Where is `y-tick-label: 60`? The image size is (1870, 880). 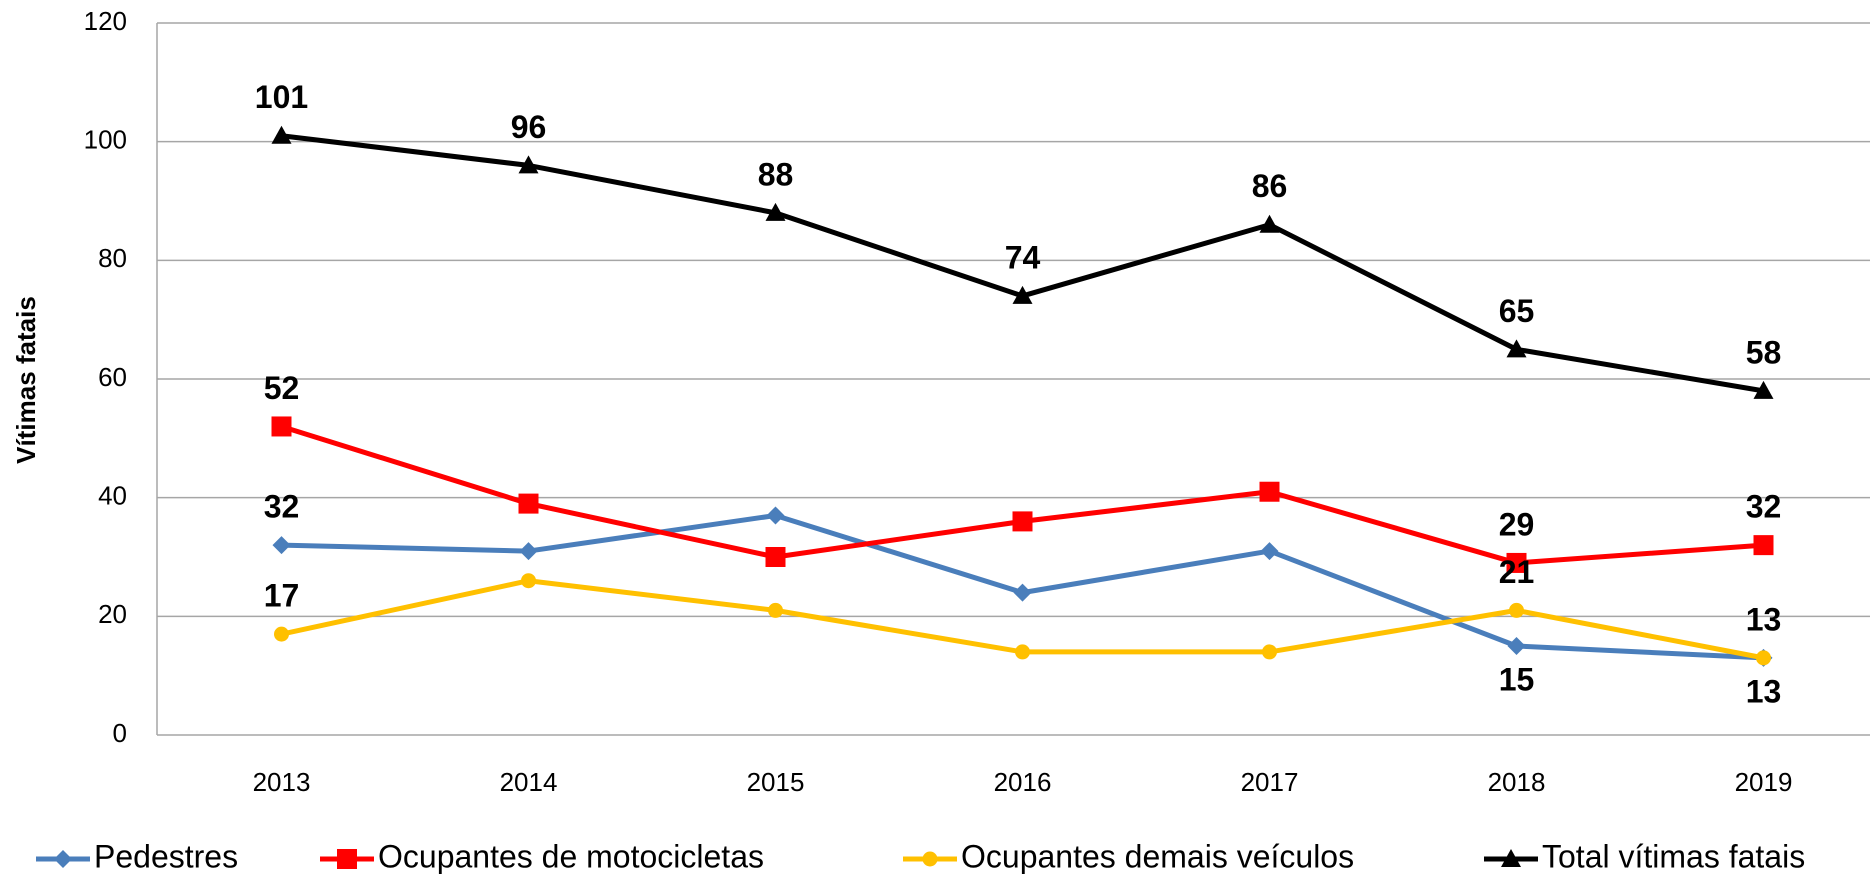
y-tick-label: 60 is located at coordinates (112, 377).